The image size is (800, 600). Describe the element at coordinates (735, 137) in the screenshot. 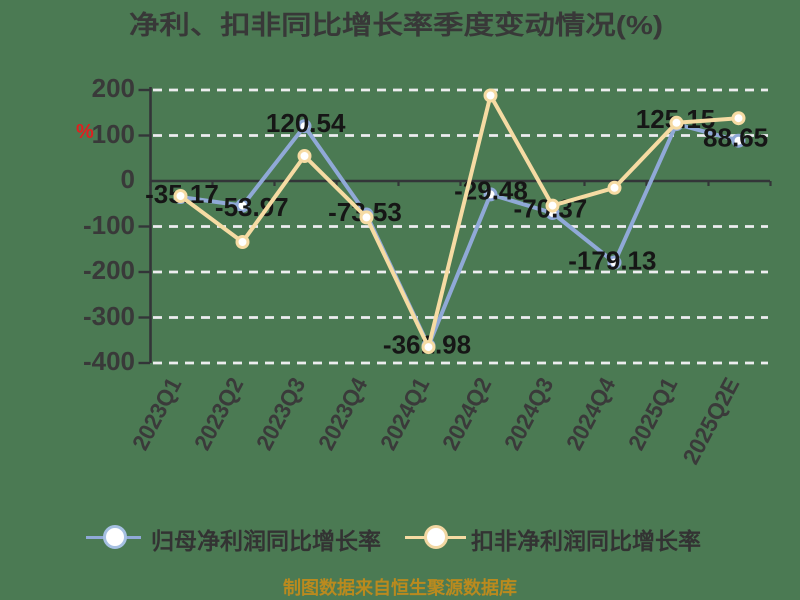

I see `svg-text: 88.65` at that location.